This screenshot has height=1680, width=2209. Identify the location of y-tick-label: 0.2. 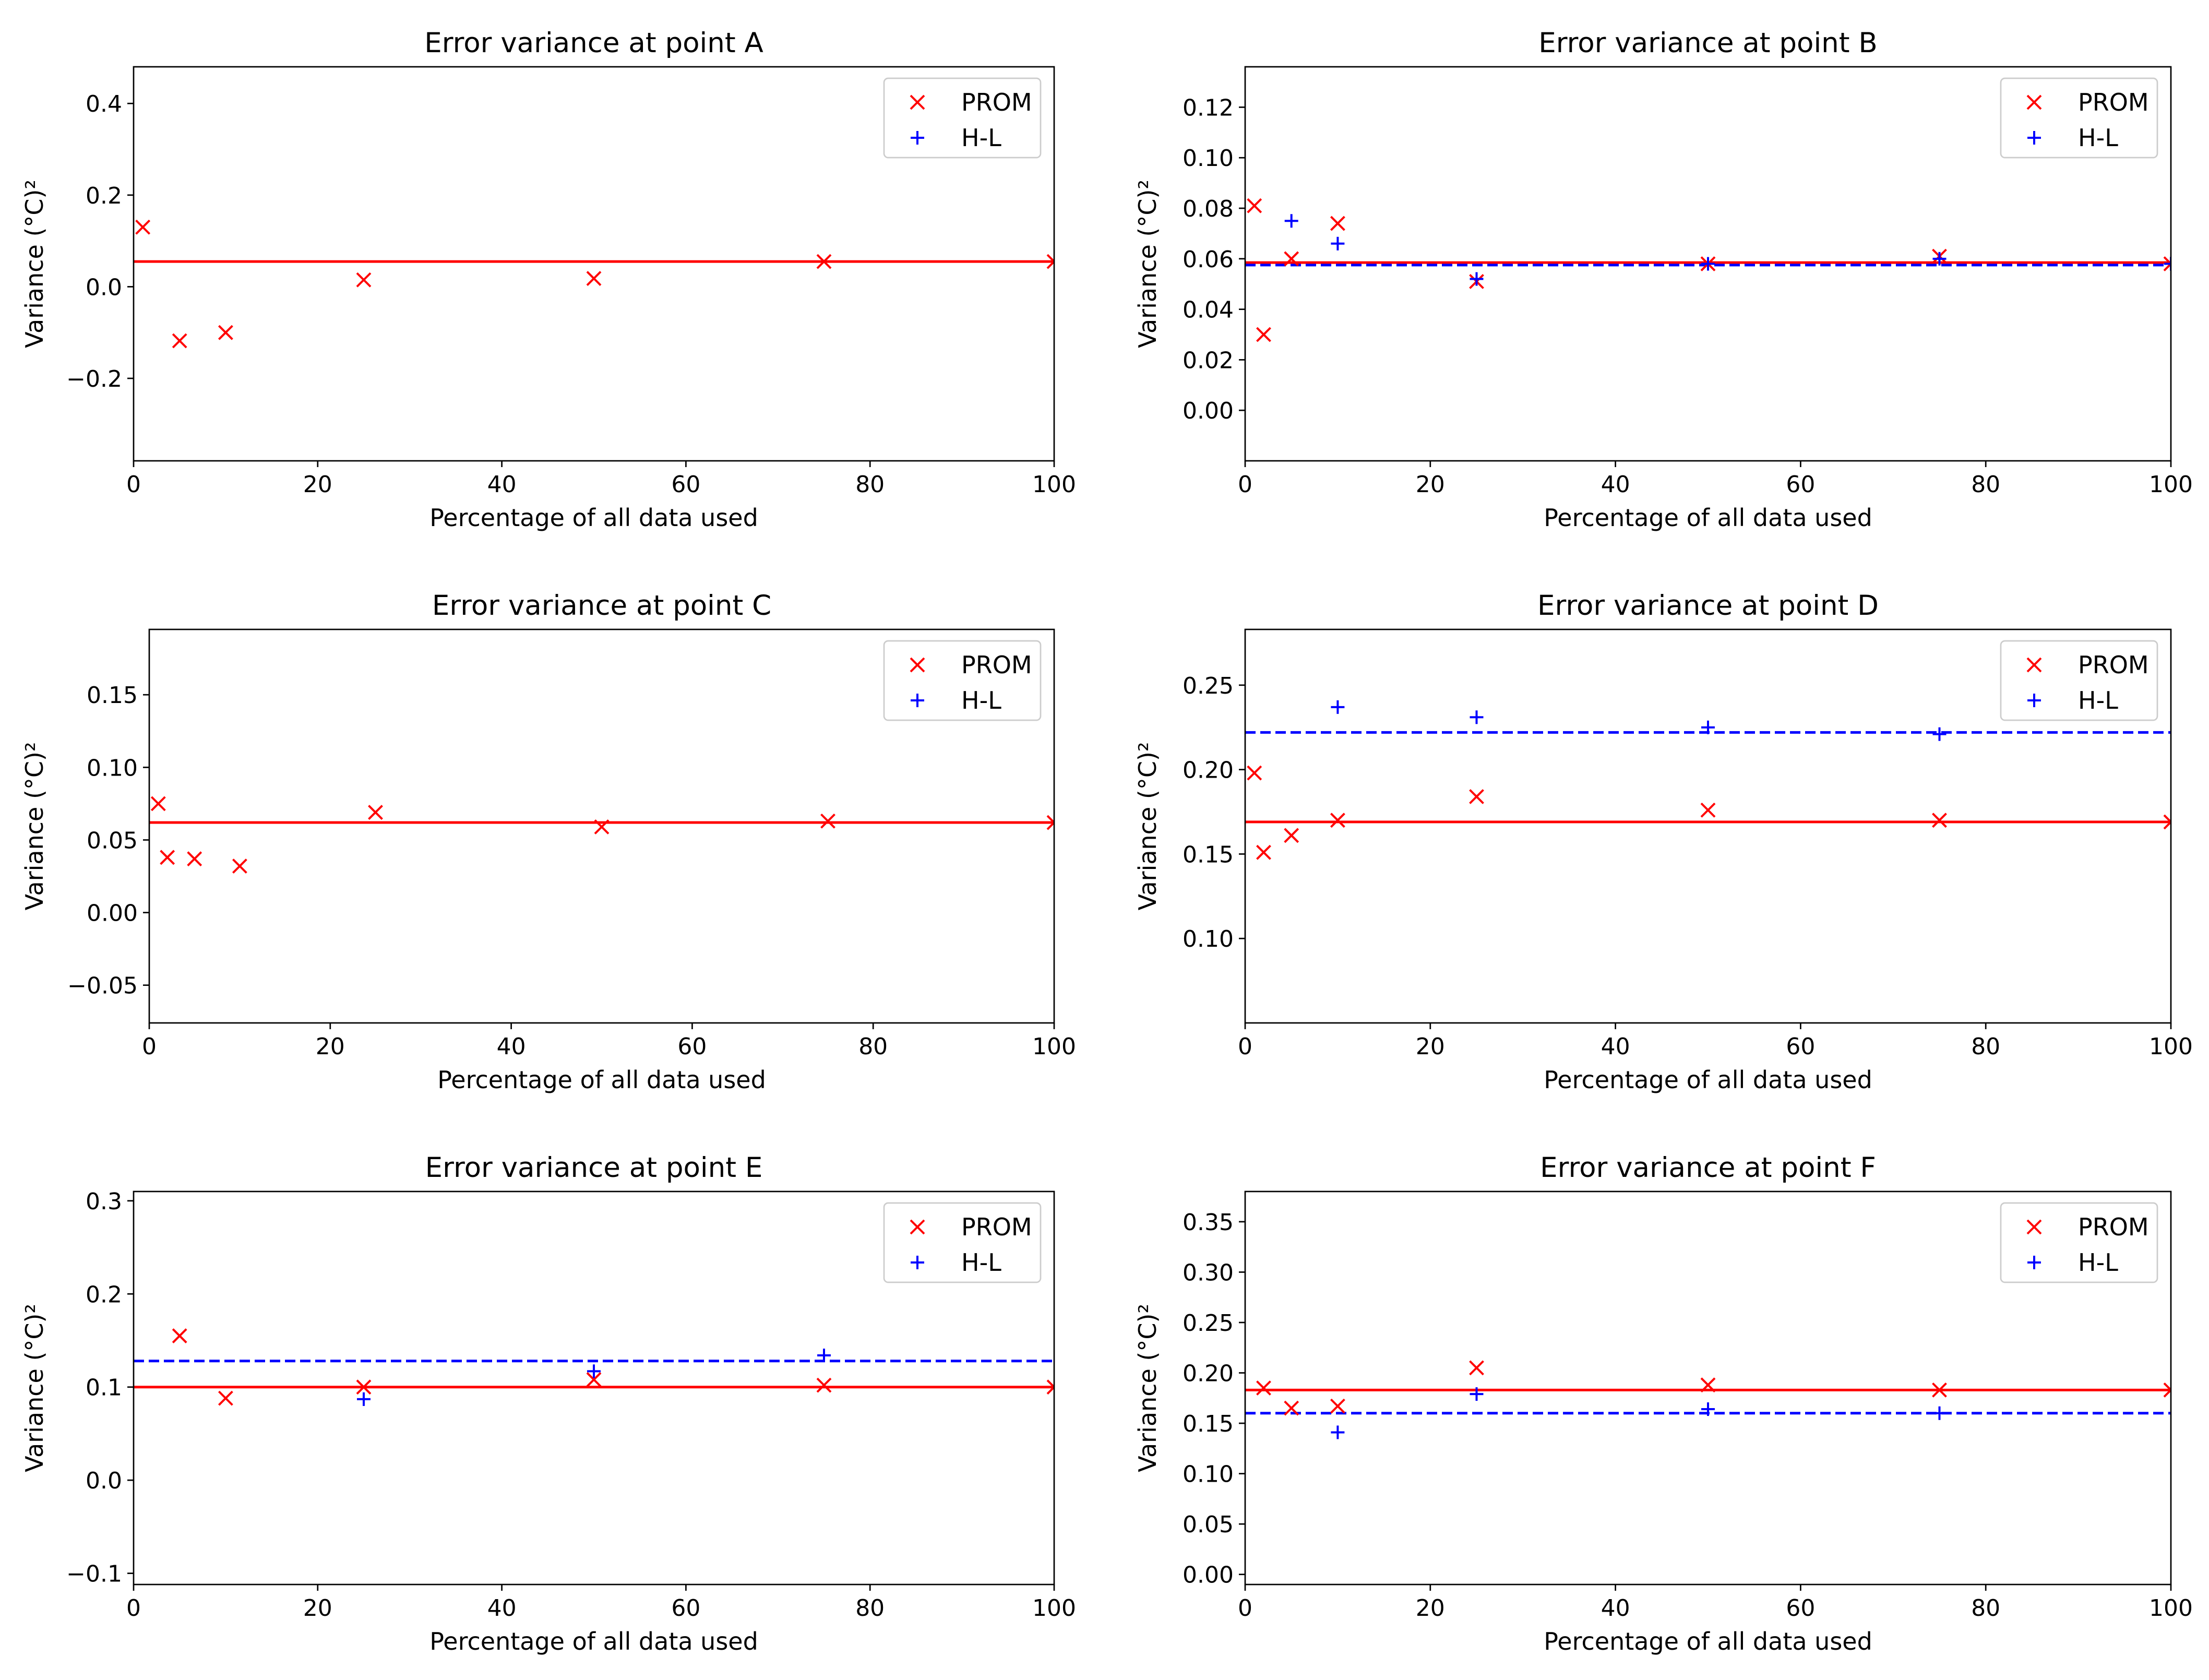
(104, 196).